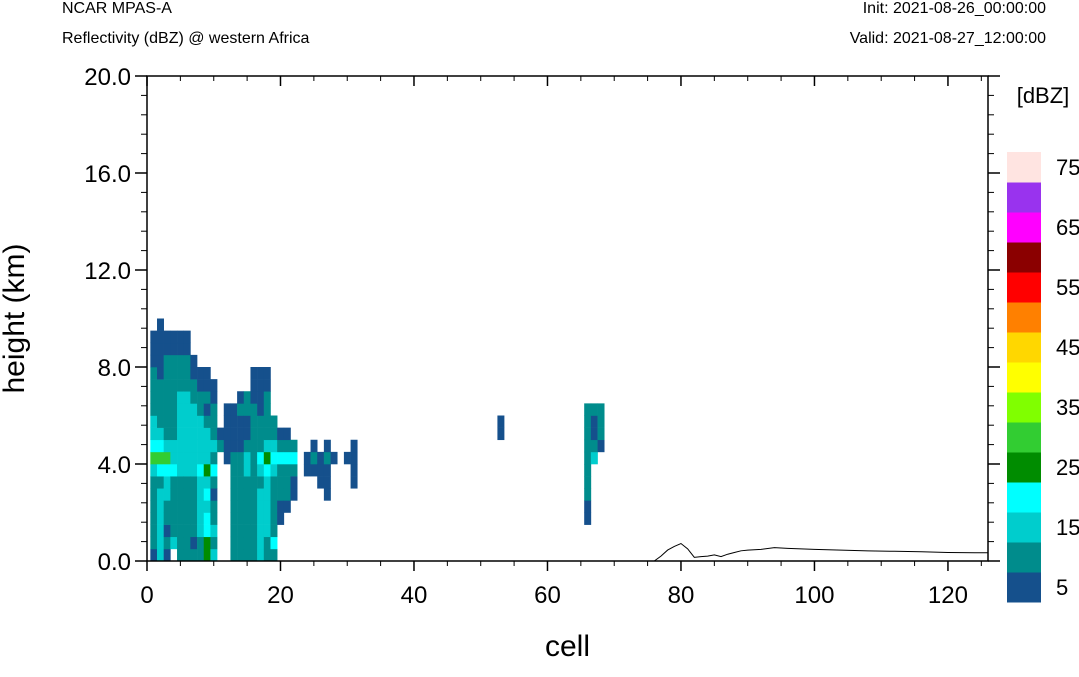  What do you see at coordinates (1067, 527) in the screenshot?
I see `colorbar-tick-label: 15` at bounding box center [1067, 527].